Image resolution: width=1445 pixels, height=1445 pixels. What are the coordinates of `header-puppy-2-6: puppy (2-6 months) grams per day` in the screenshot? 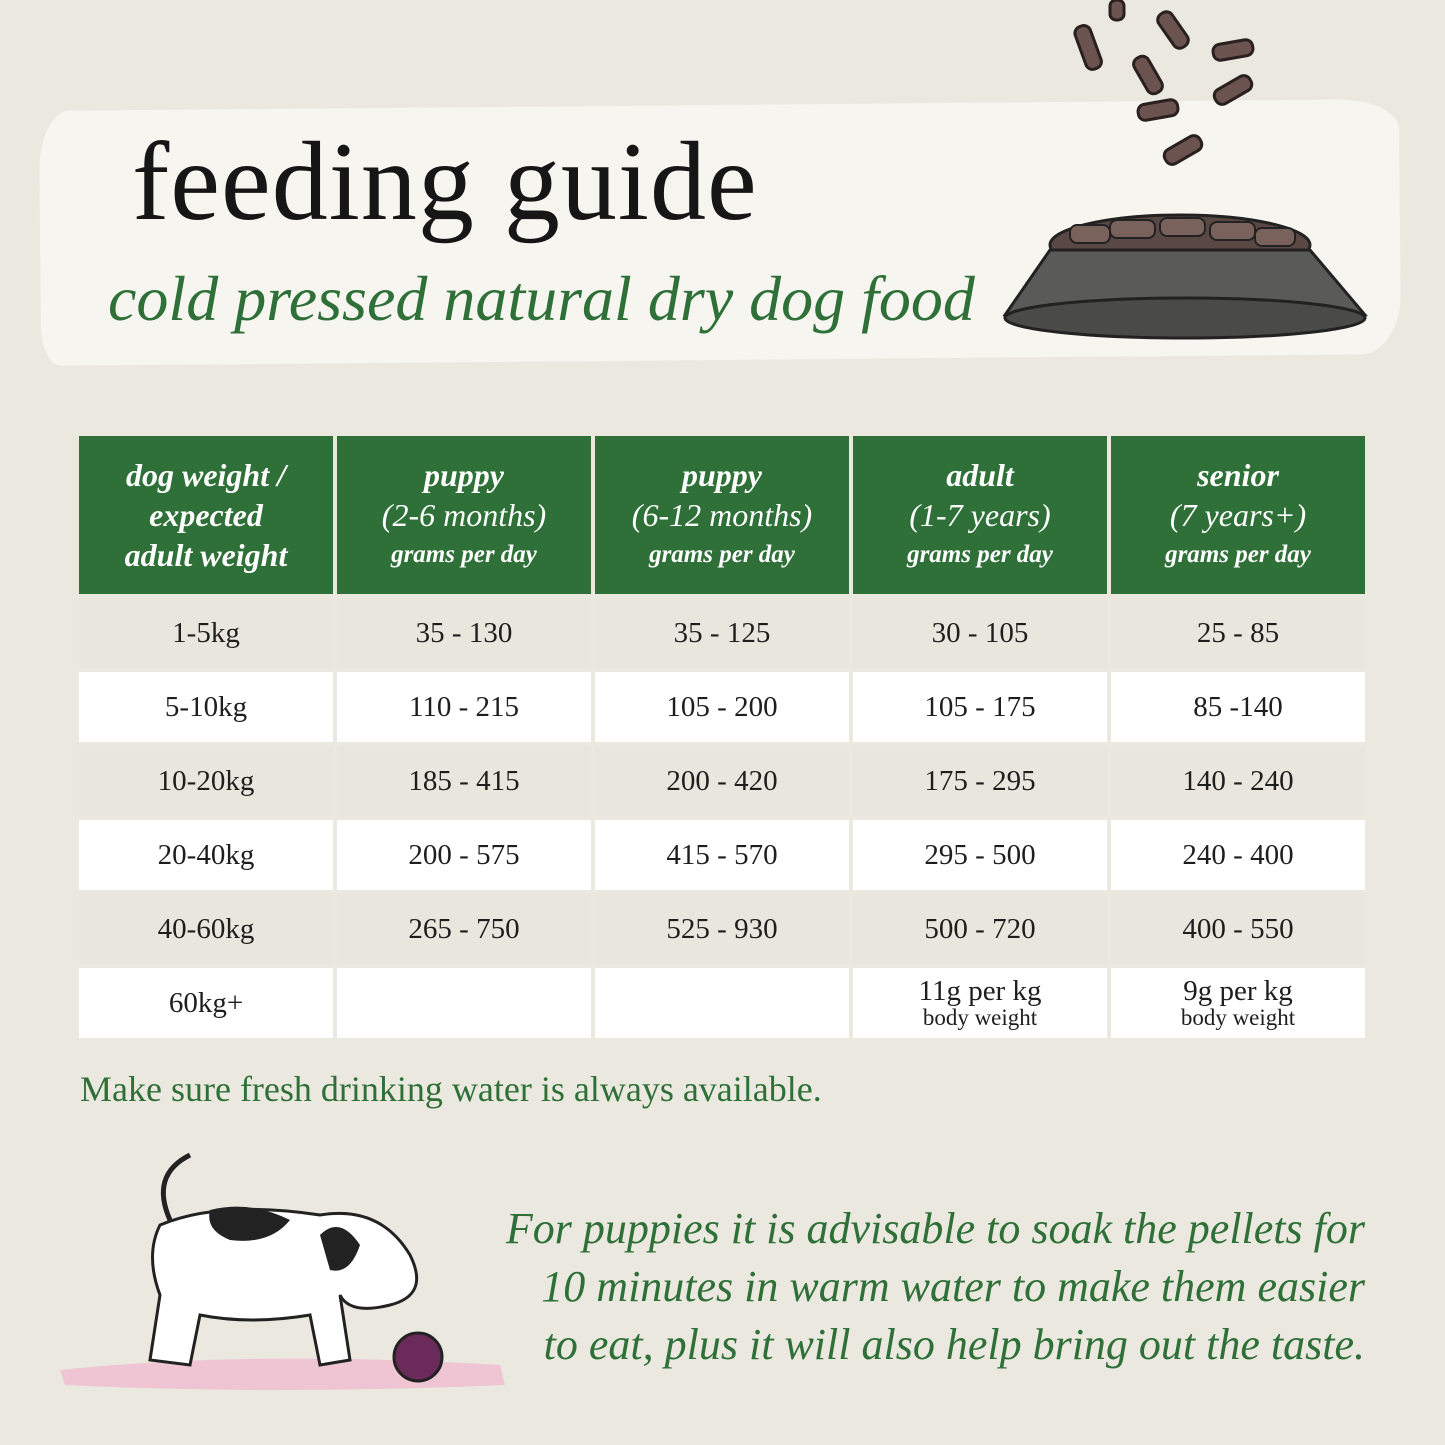 It's located at (464, 515).